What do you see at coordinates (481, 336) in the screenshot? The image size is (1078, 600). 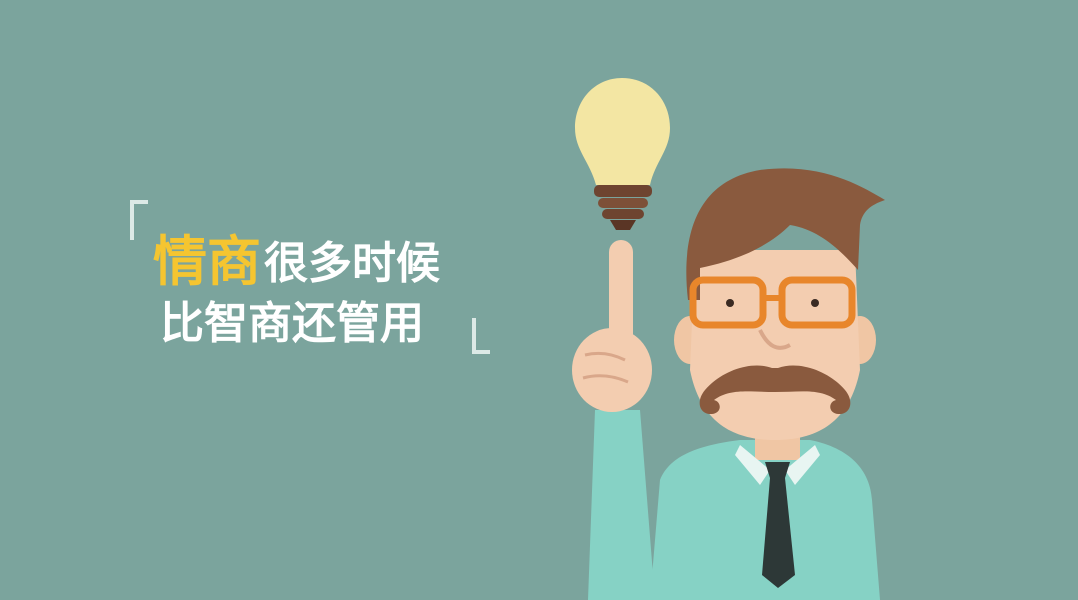 I see `bracket-close` at bounding box center [481, 336].